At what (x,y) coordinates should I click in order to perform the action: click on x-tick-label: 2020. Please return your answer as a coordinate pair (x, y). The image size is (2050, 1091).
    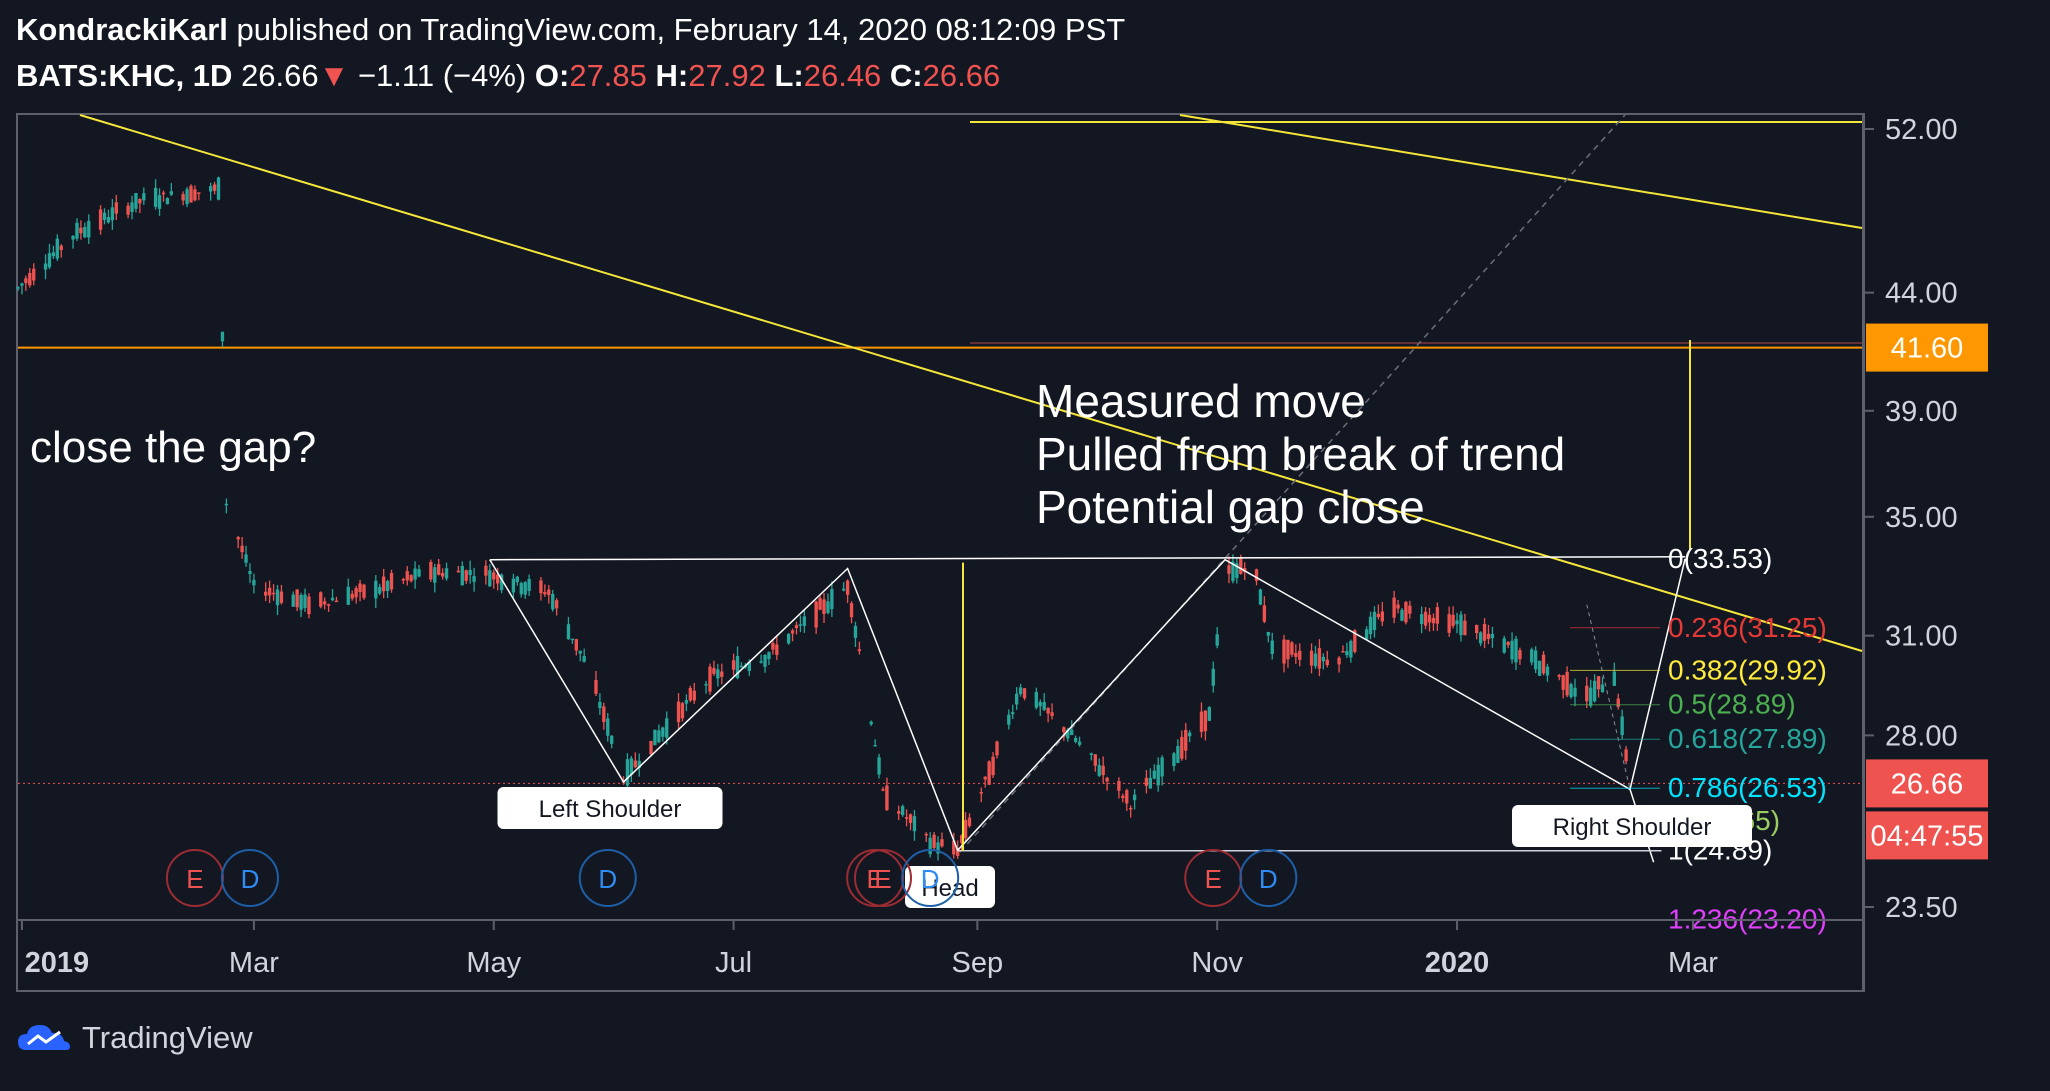
    Looking at the image, I should click on (1457, 963).